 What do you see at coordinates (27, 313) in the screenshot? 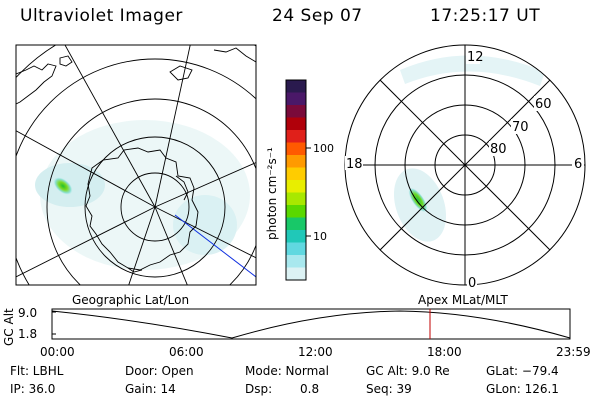
I see `altitude-y-tick-9: 9.0` at bounding box center [27, 313].